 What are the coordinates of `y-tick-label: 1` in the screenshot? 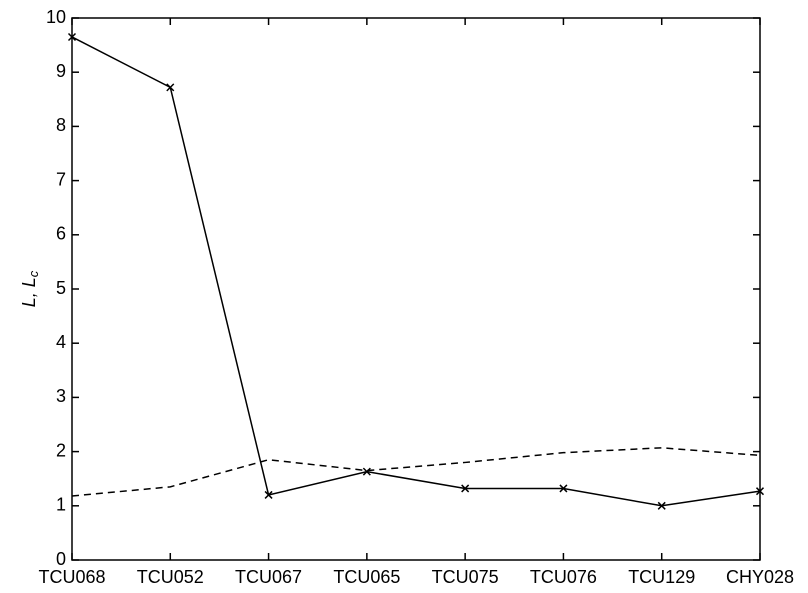 It's located at (61, 505).